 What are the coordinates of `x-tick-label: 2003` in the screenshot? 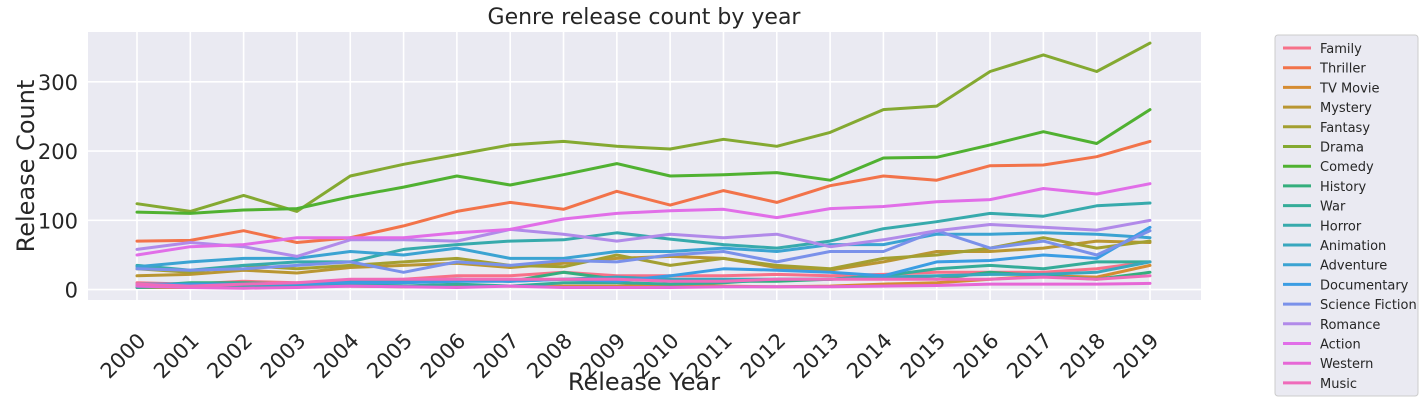 It's located at (283, 356).